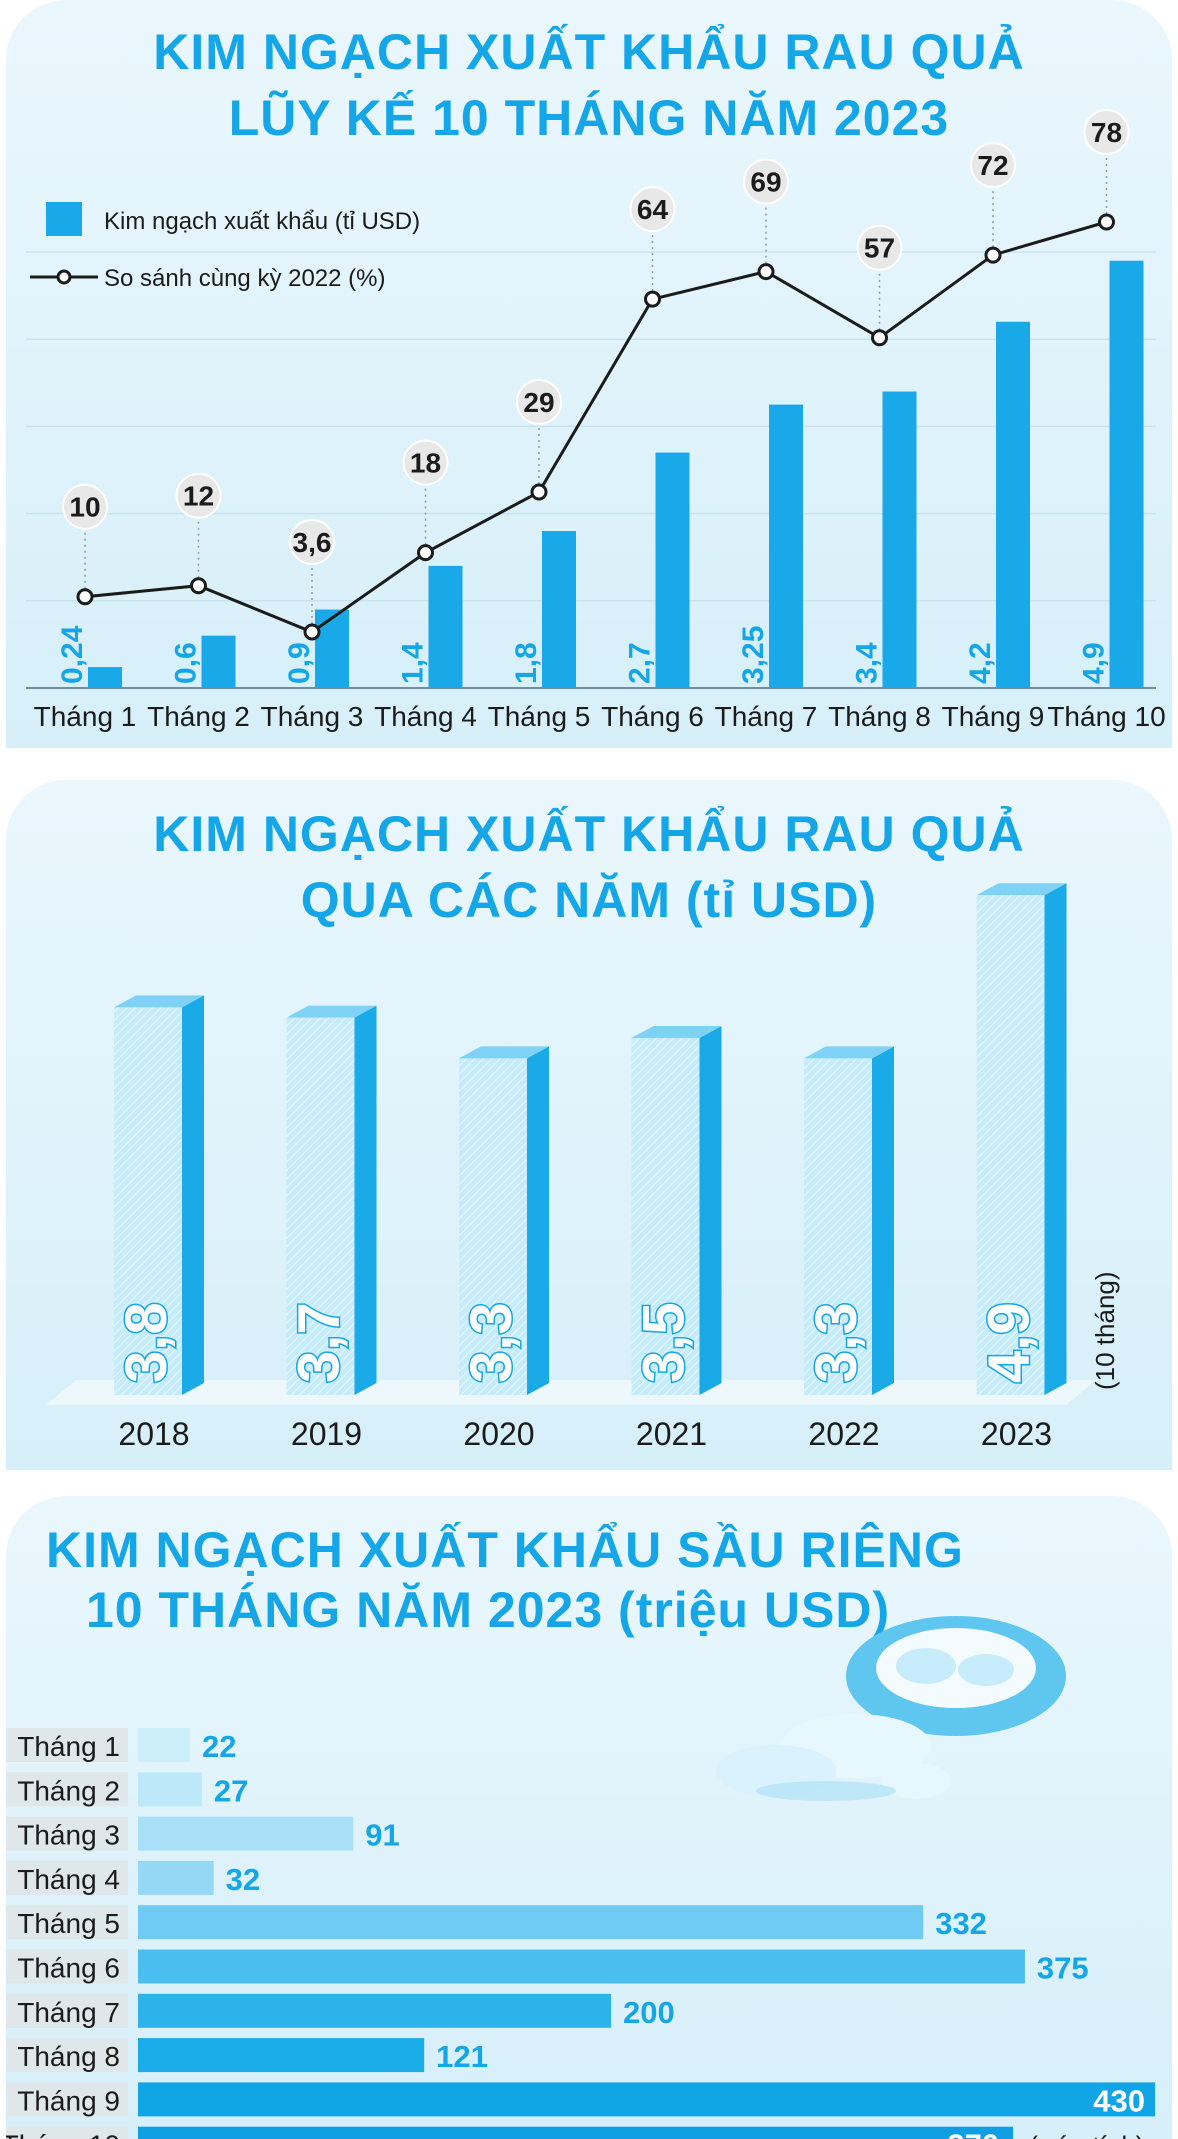 The width and height of the screenshot is (1178, 2139). I want to click on bar-side-2022, so click(883, 1220).